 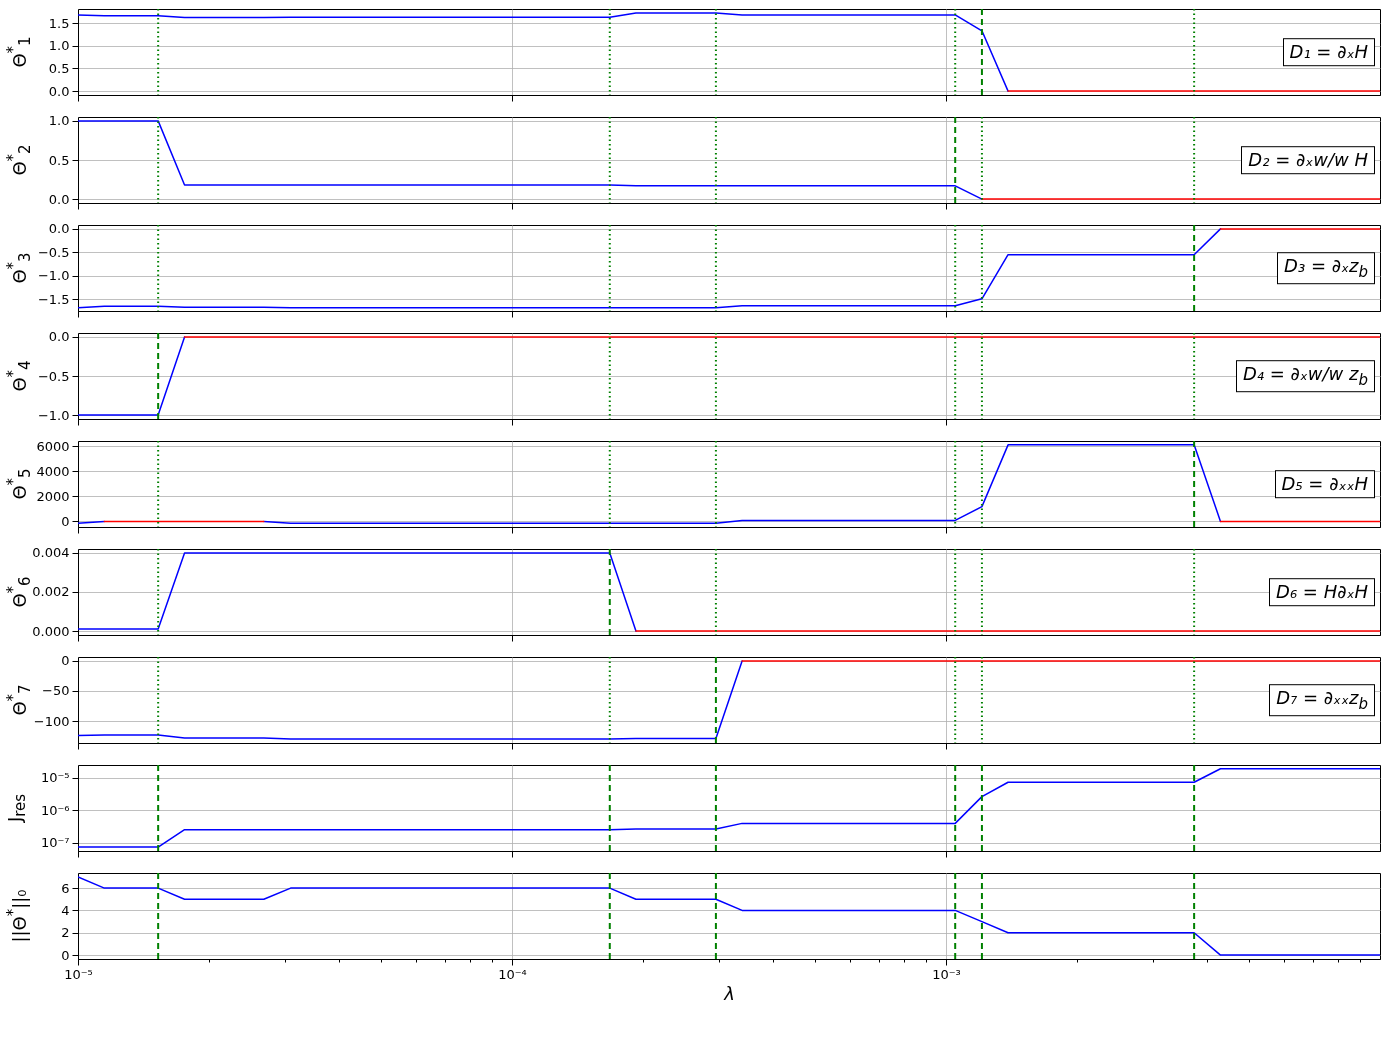 I want to click on y-tick-label: 0.002, so click(x=51, y=592).